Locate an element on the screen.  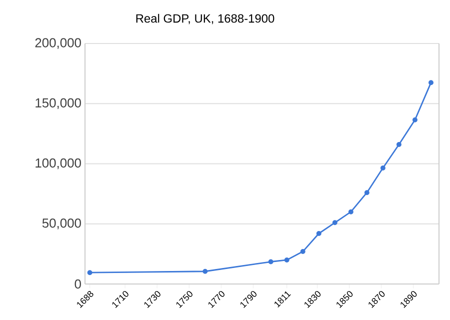
y-tick-label: 200,000 is located at coordinates (58, 43).